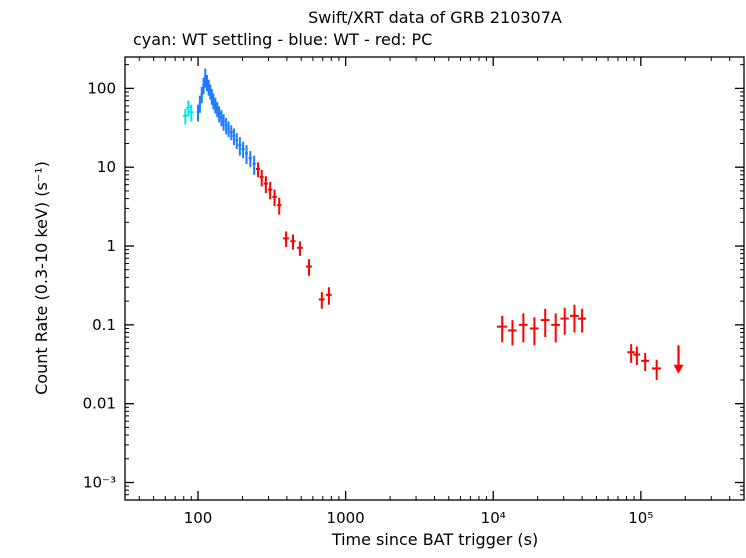 The image size is (746, 558). I want to click on svg-text: 0.01, so click(99, 404).